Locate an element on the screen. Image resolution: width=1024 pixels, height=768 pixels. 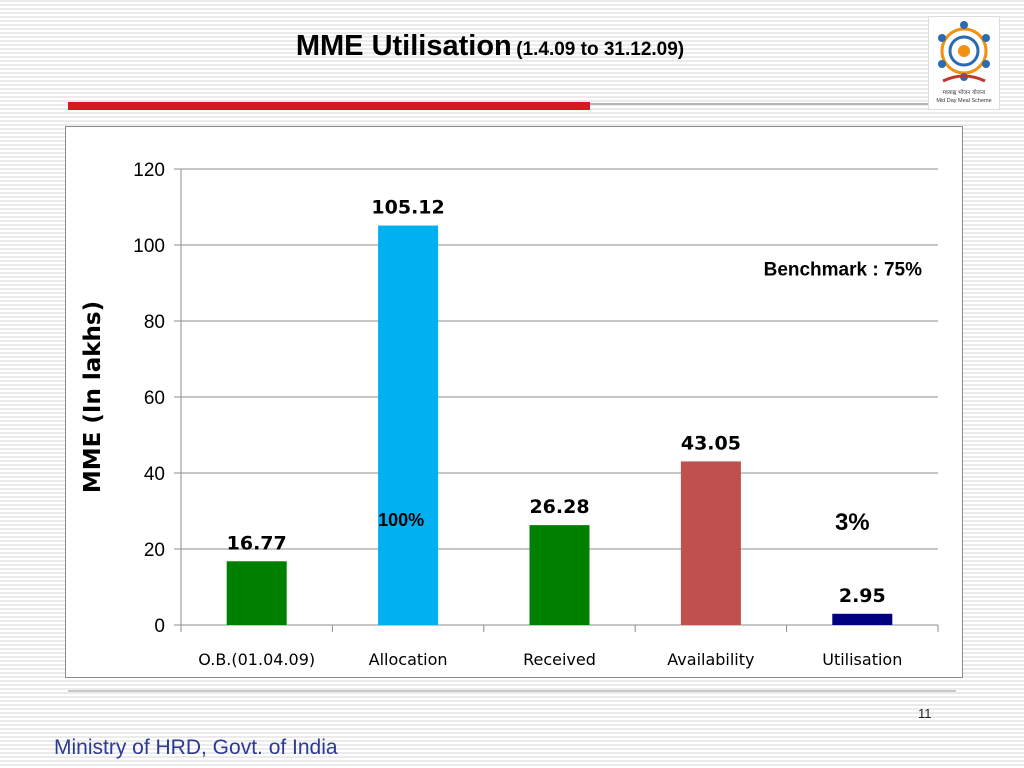
x-tick-label: Received is located at coordinates (559, 659).